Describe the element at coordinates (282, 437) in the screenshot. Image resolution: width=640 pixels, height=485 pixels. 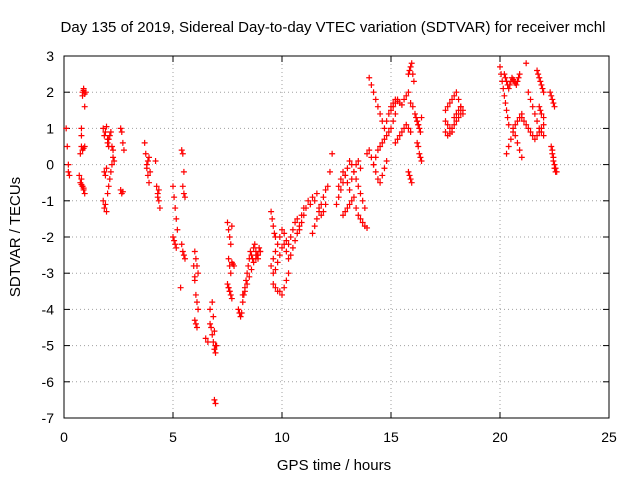
I see `x-tick-label: 10` at that location.